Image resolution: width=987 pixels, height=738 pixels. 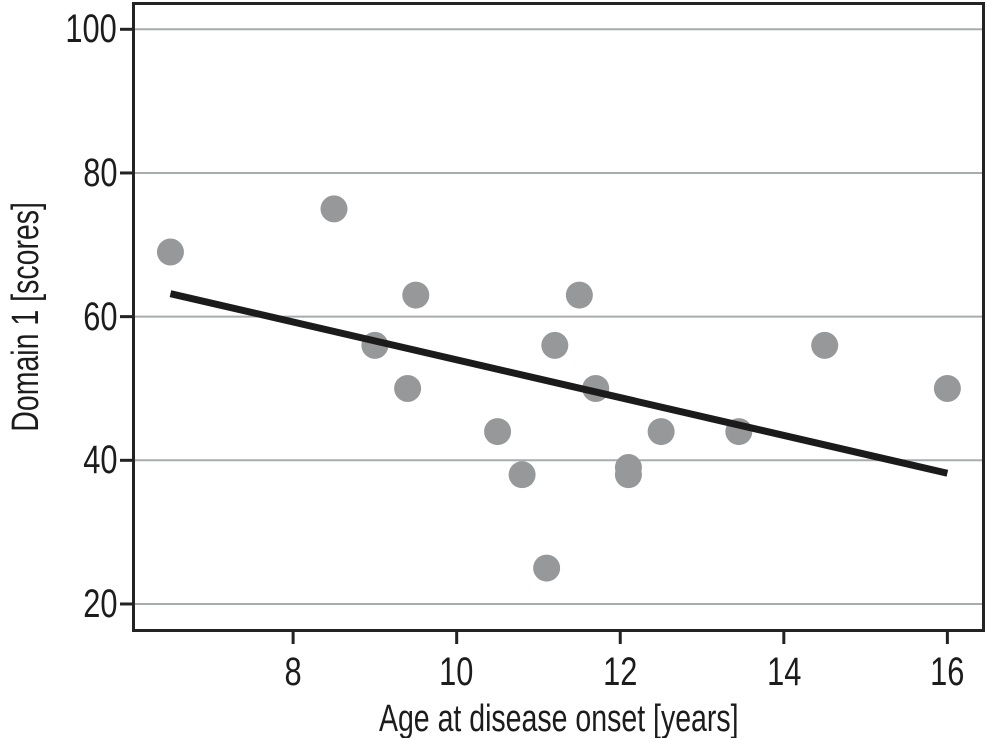 I want to click on y-axis-title: Domain 1 [scores], so click(x=26, y=317).